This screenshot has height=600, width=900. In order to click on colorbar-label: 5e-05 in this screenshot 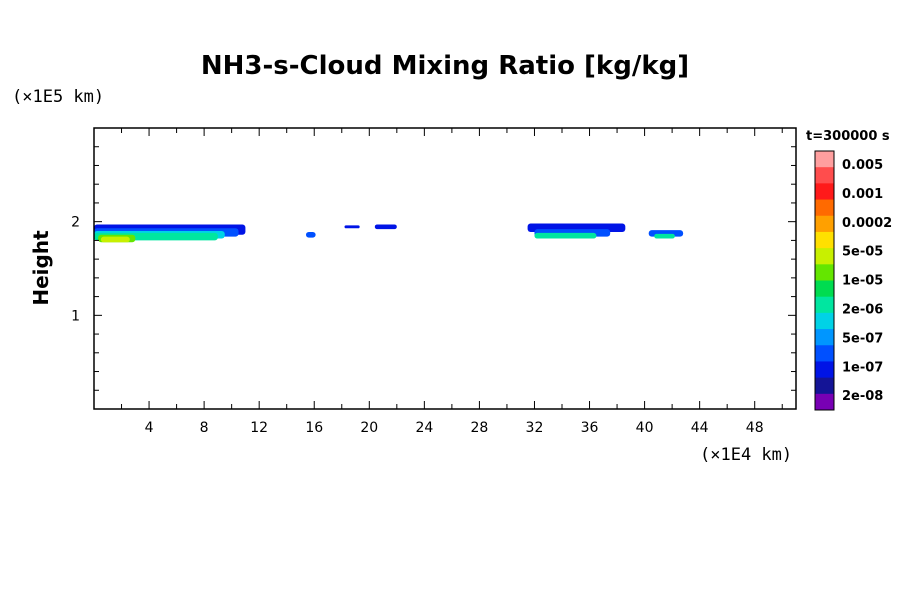, I will do `click(862, 252)`.